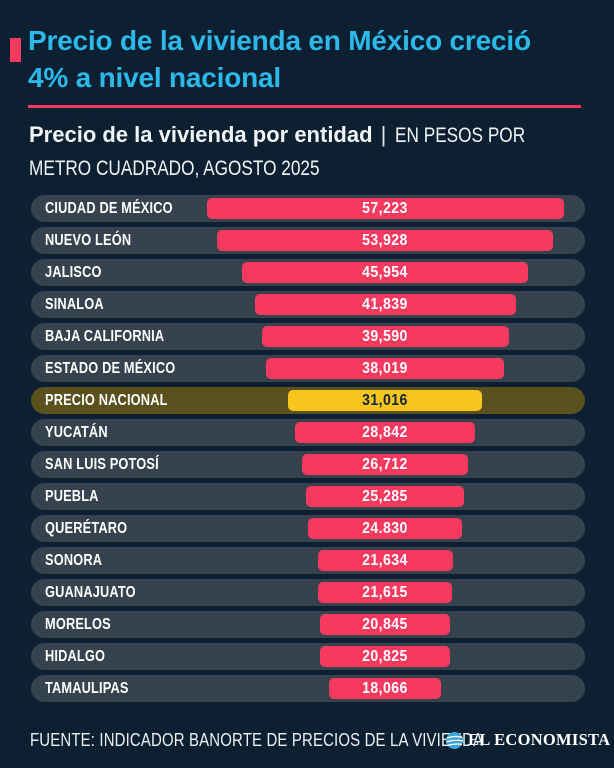 Image resolution: width=614 pixels, height=768 pixels. I want to click on state-label: GUANAJUATO, so click(90, 592).